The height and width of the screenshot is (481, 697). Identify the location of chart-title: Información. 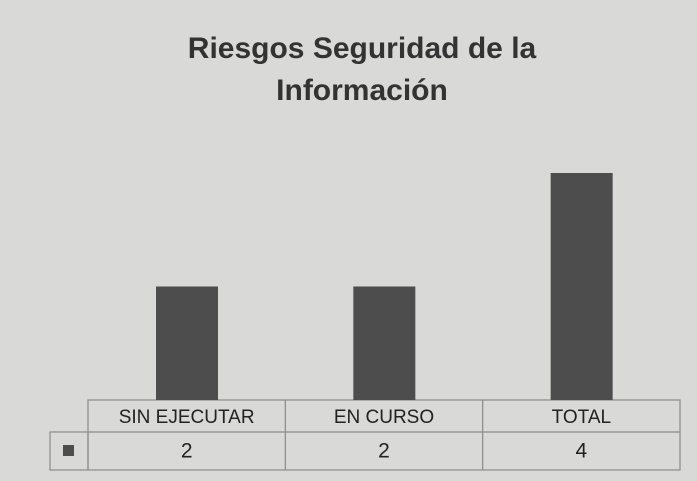
(362, 90).